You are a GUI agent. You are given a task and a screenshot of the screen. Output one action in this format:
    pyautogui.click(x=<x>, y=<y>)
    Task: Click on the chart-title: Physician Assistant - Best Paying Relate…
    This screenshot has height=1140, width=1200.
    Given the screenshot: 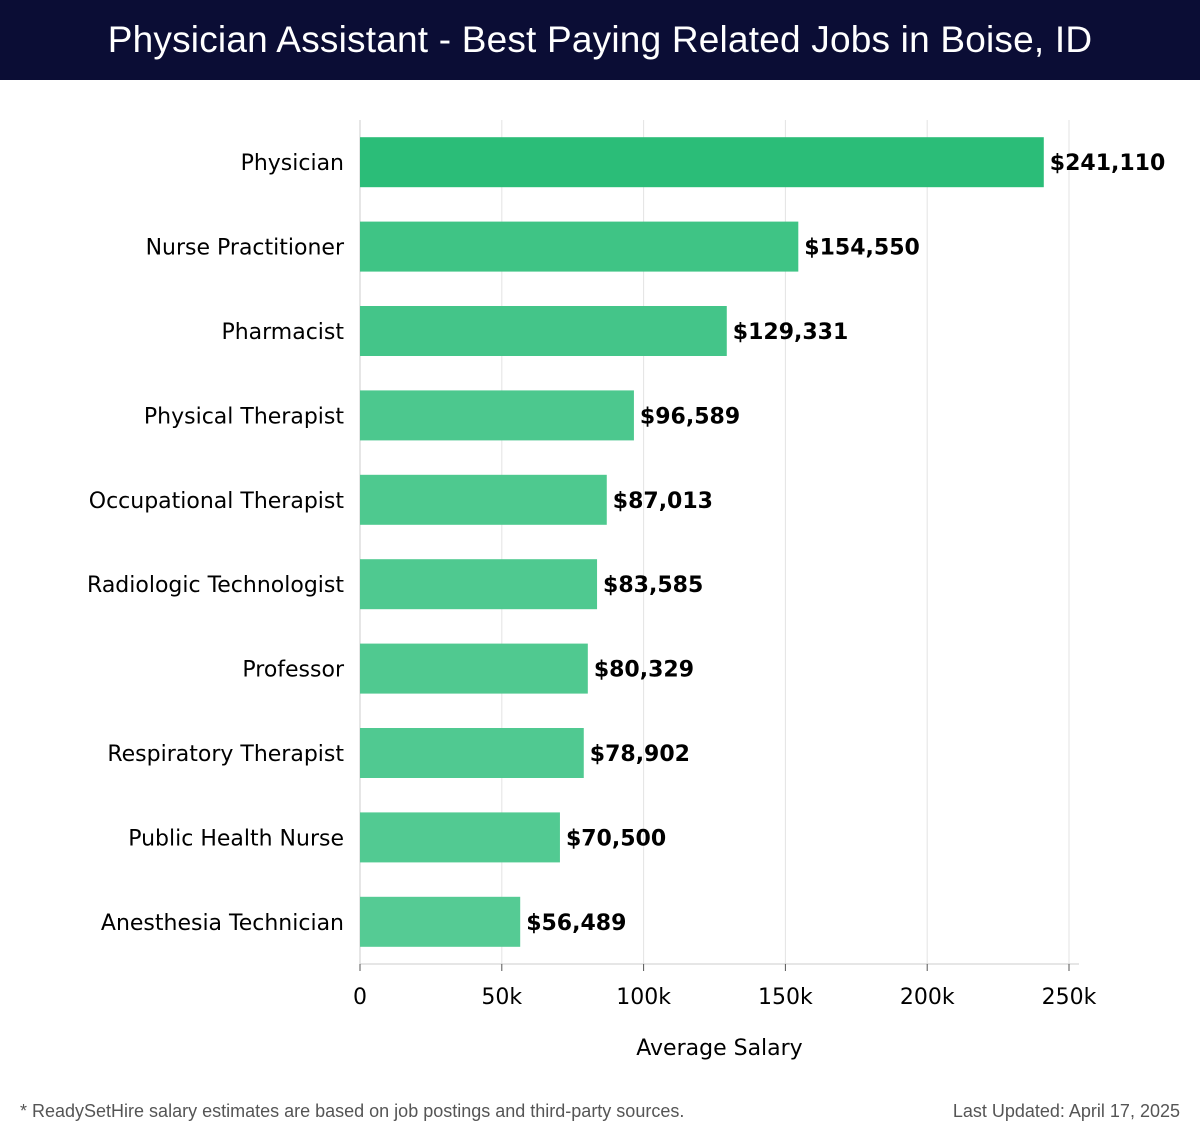 What is the action you would take?
    pyautogui.click(x=600, y=39)
    